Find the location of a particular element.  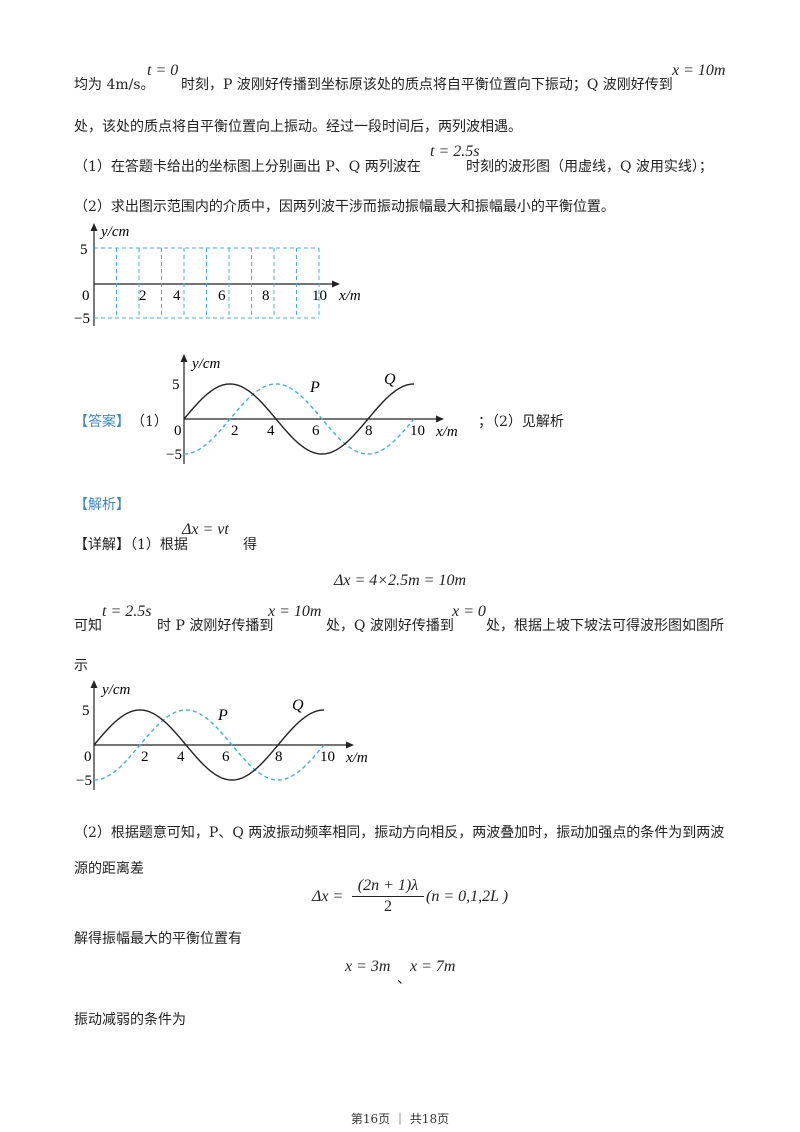

answer-part1: （1） is located at coordinates (149, 422).